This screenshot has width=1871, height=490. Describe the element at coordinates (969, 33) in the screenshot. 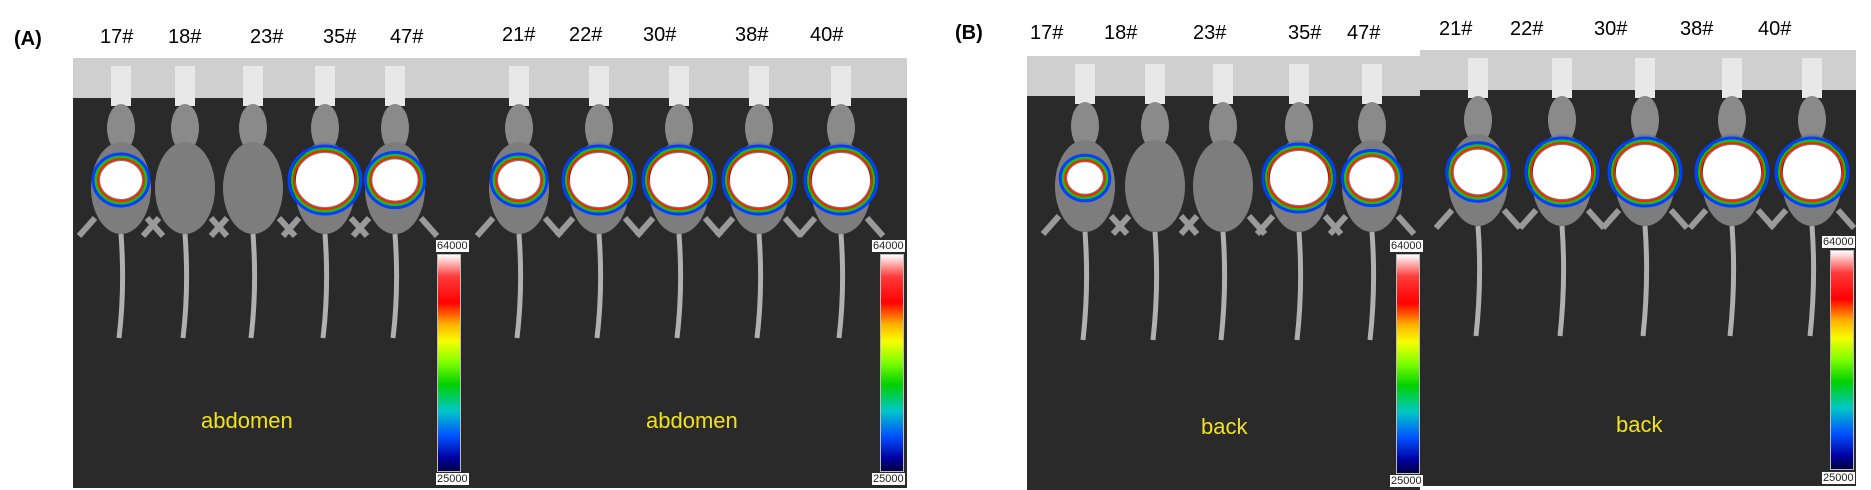

I see `panel-label-b: (B)` at that location.